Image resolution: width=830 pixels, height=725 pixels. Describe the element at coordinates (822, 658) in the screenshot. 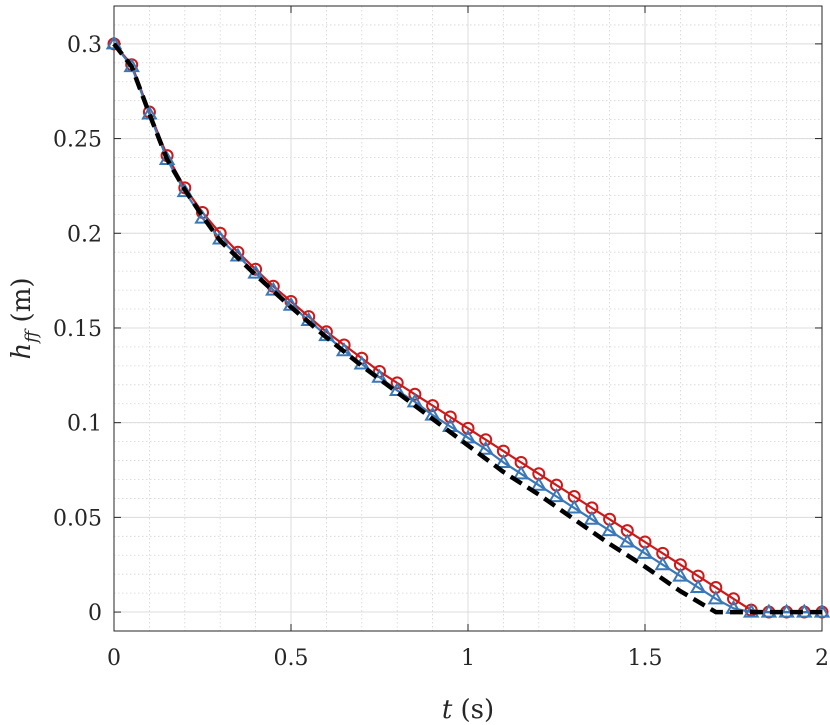

I see `x-tick-label: 2` at that location.